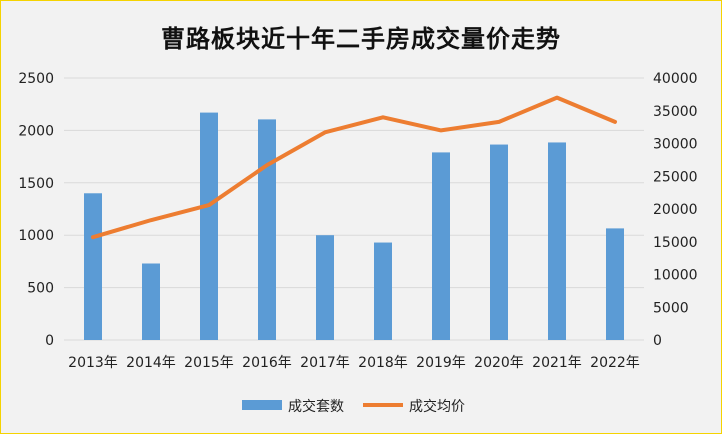 This screenshot has height=434, width=722. Describe the element at coordinates (316, 406) in the screenshot. I see `legend-bar-label: 成交套数` at that location.